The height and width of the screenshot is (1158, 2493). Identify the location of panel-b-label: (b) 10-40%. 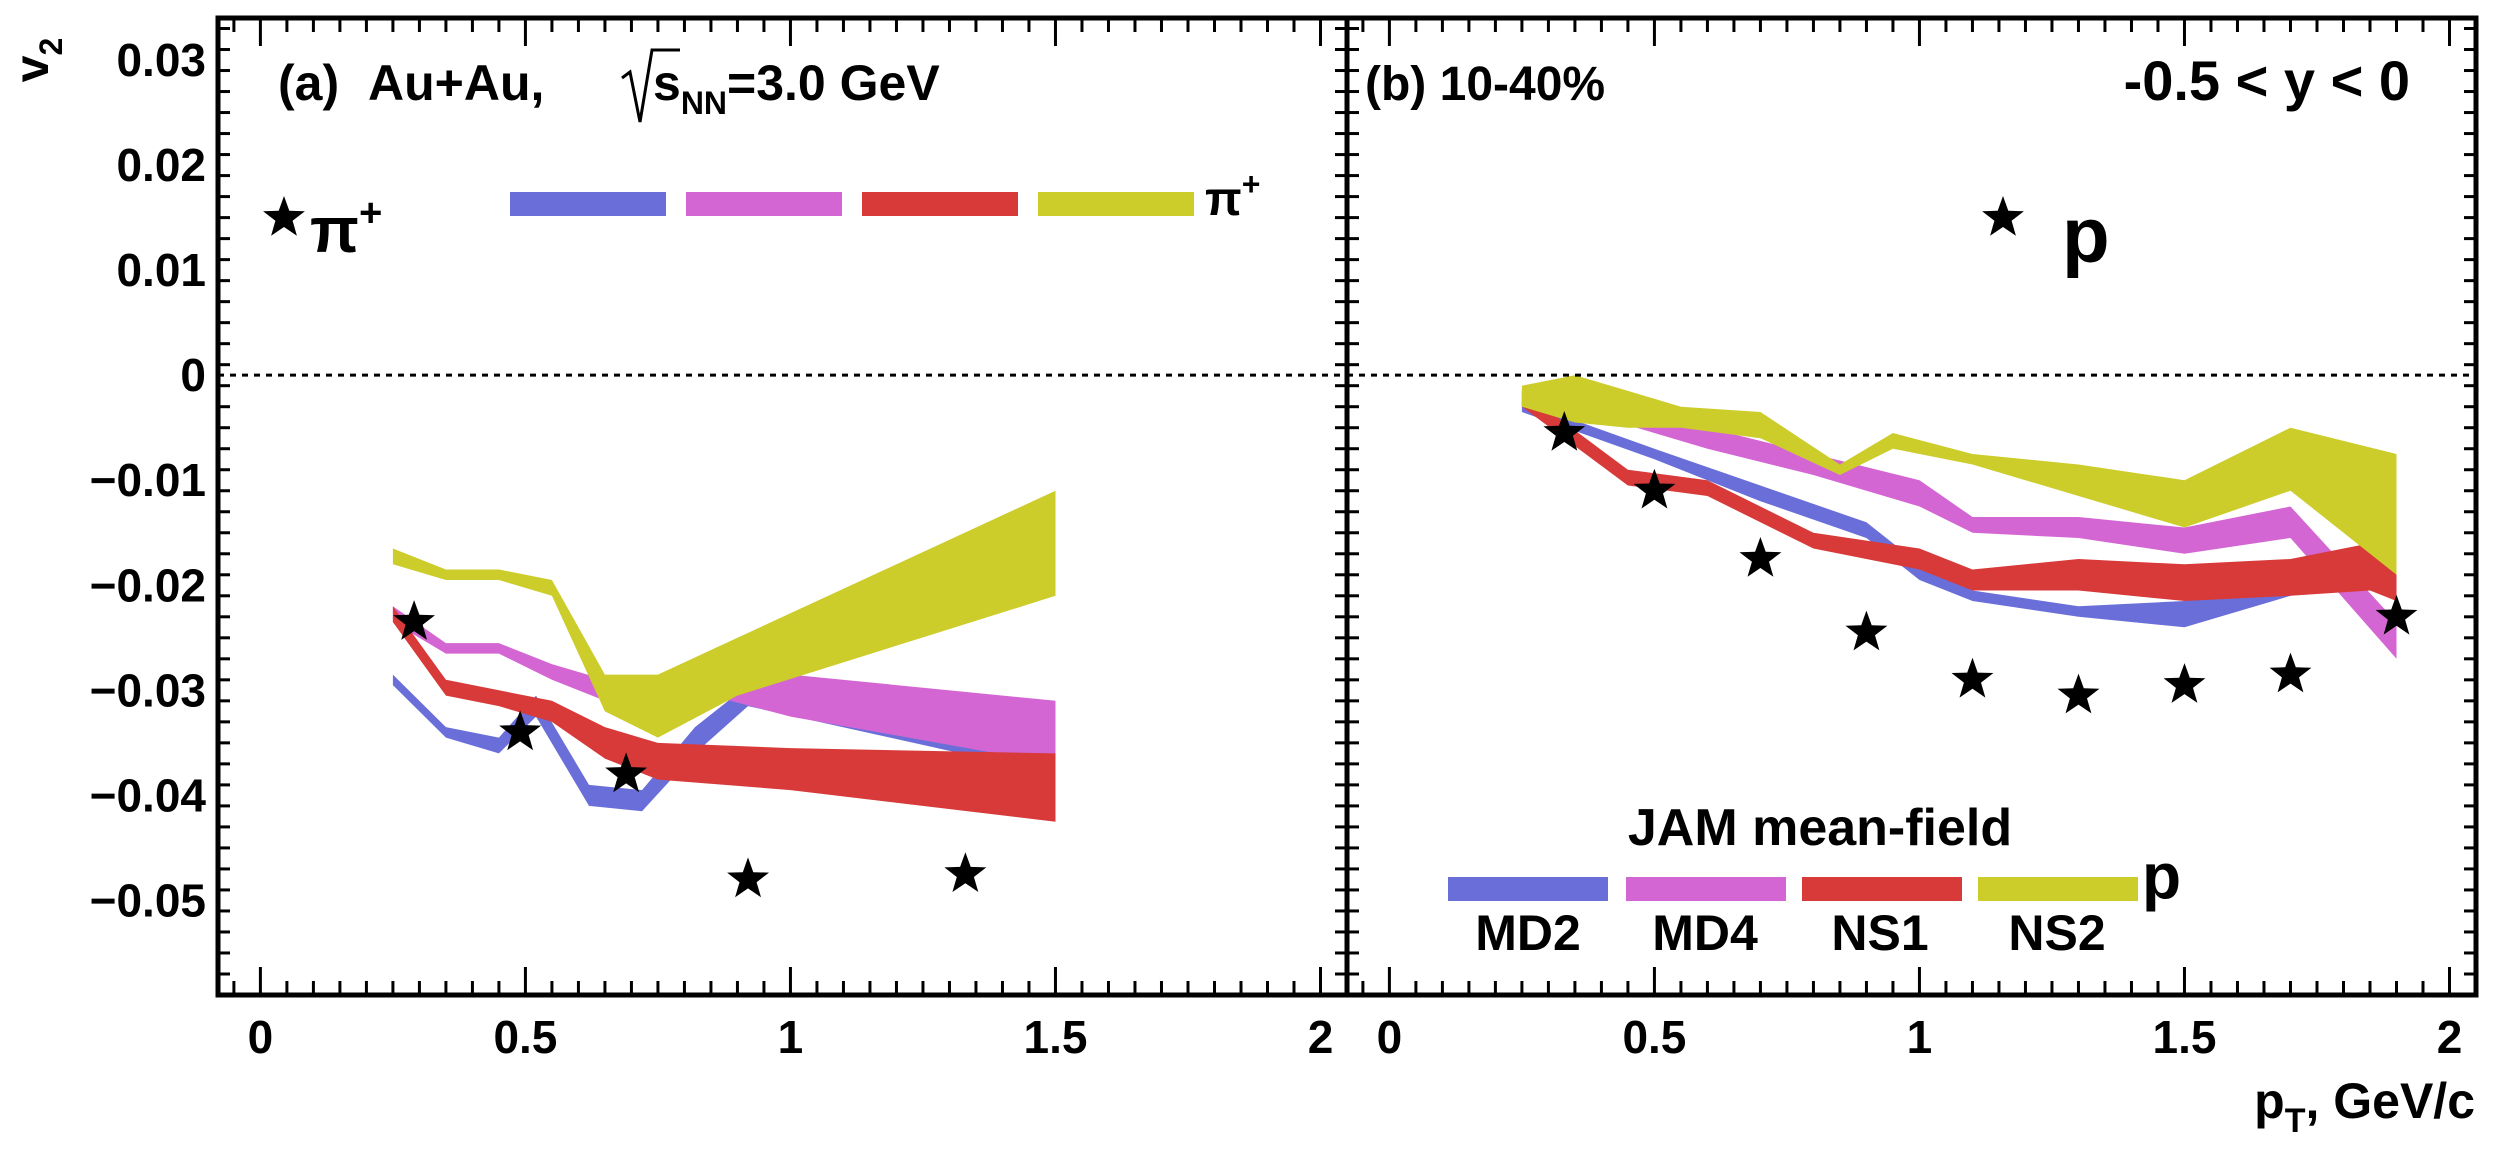
(1485, 84).